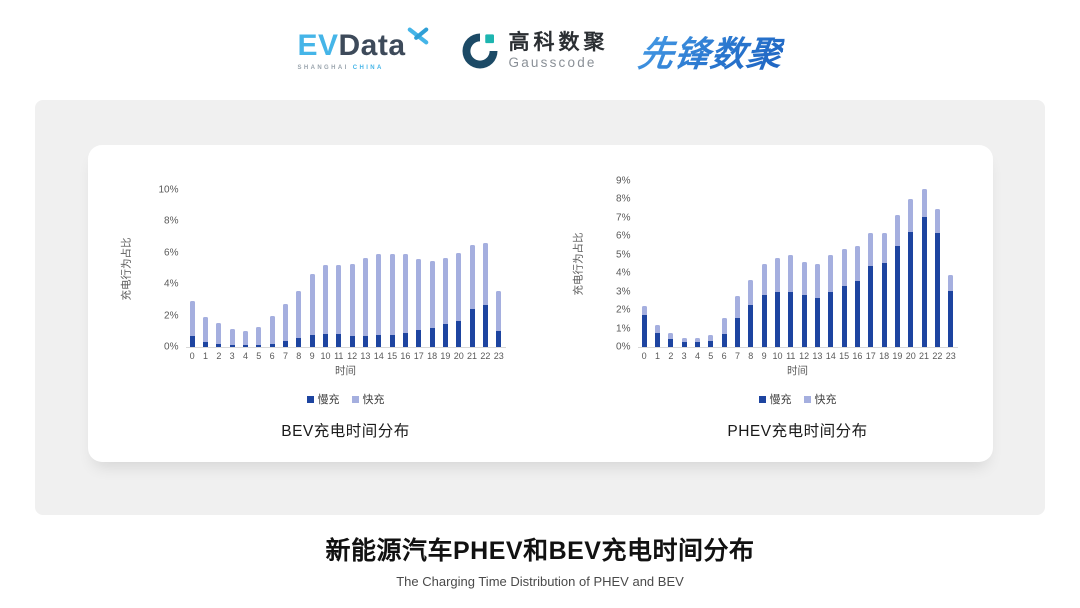  I want to click on evdata-star-icon, so click(417, 36).